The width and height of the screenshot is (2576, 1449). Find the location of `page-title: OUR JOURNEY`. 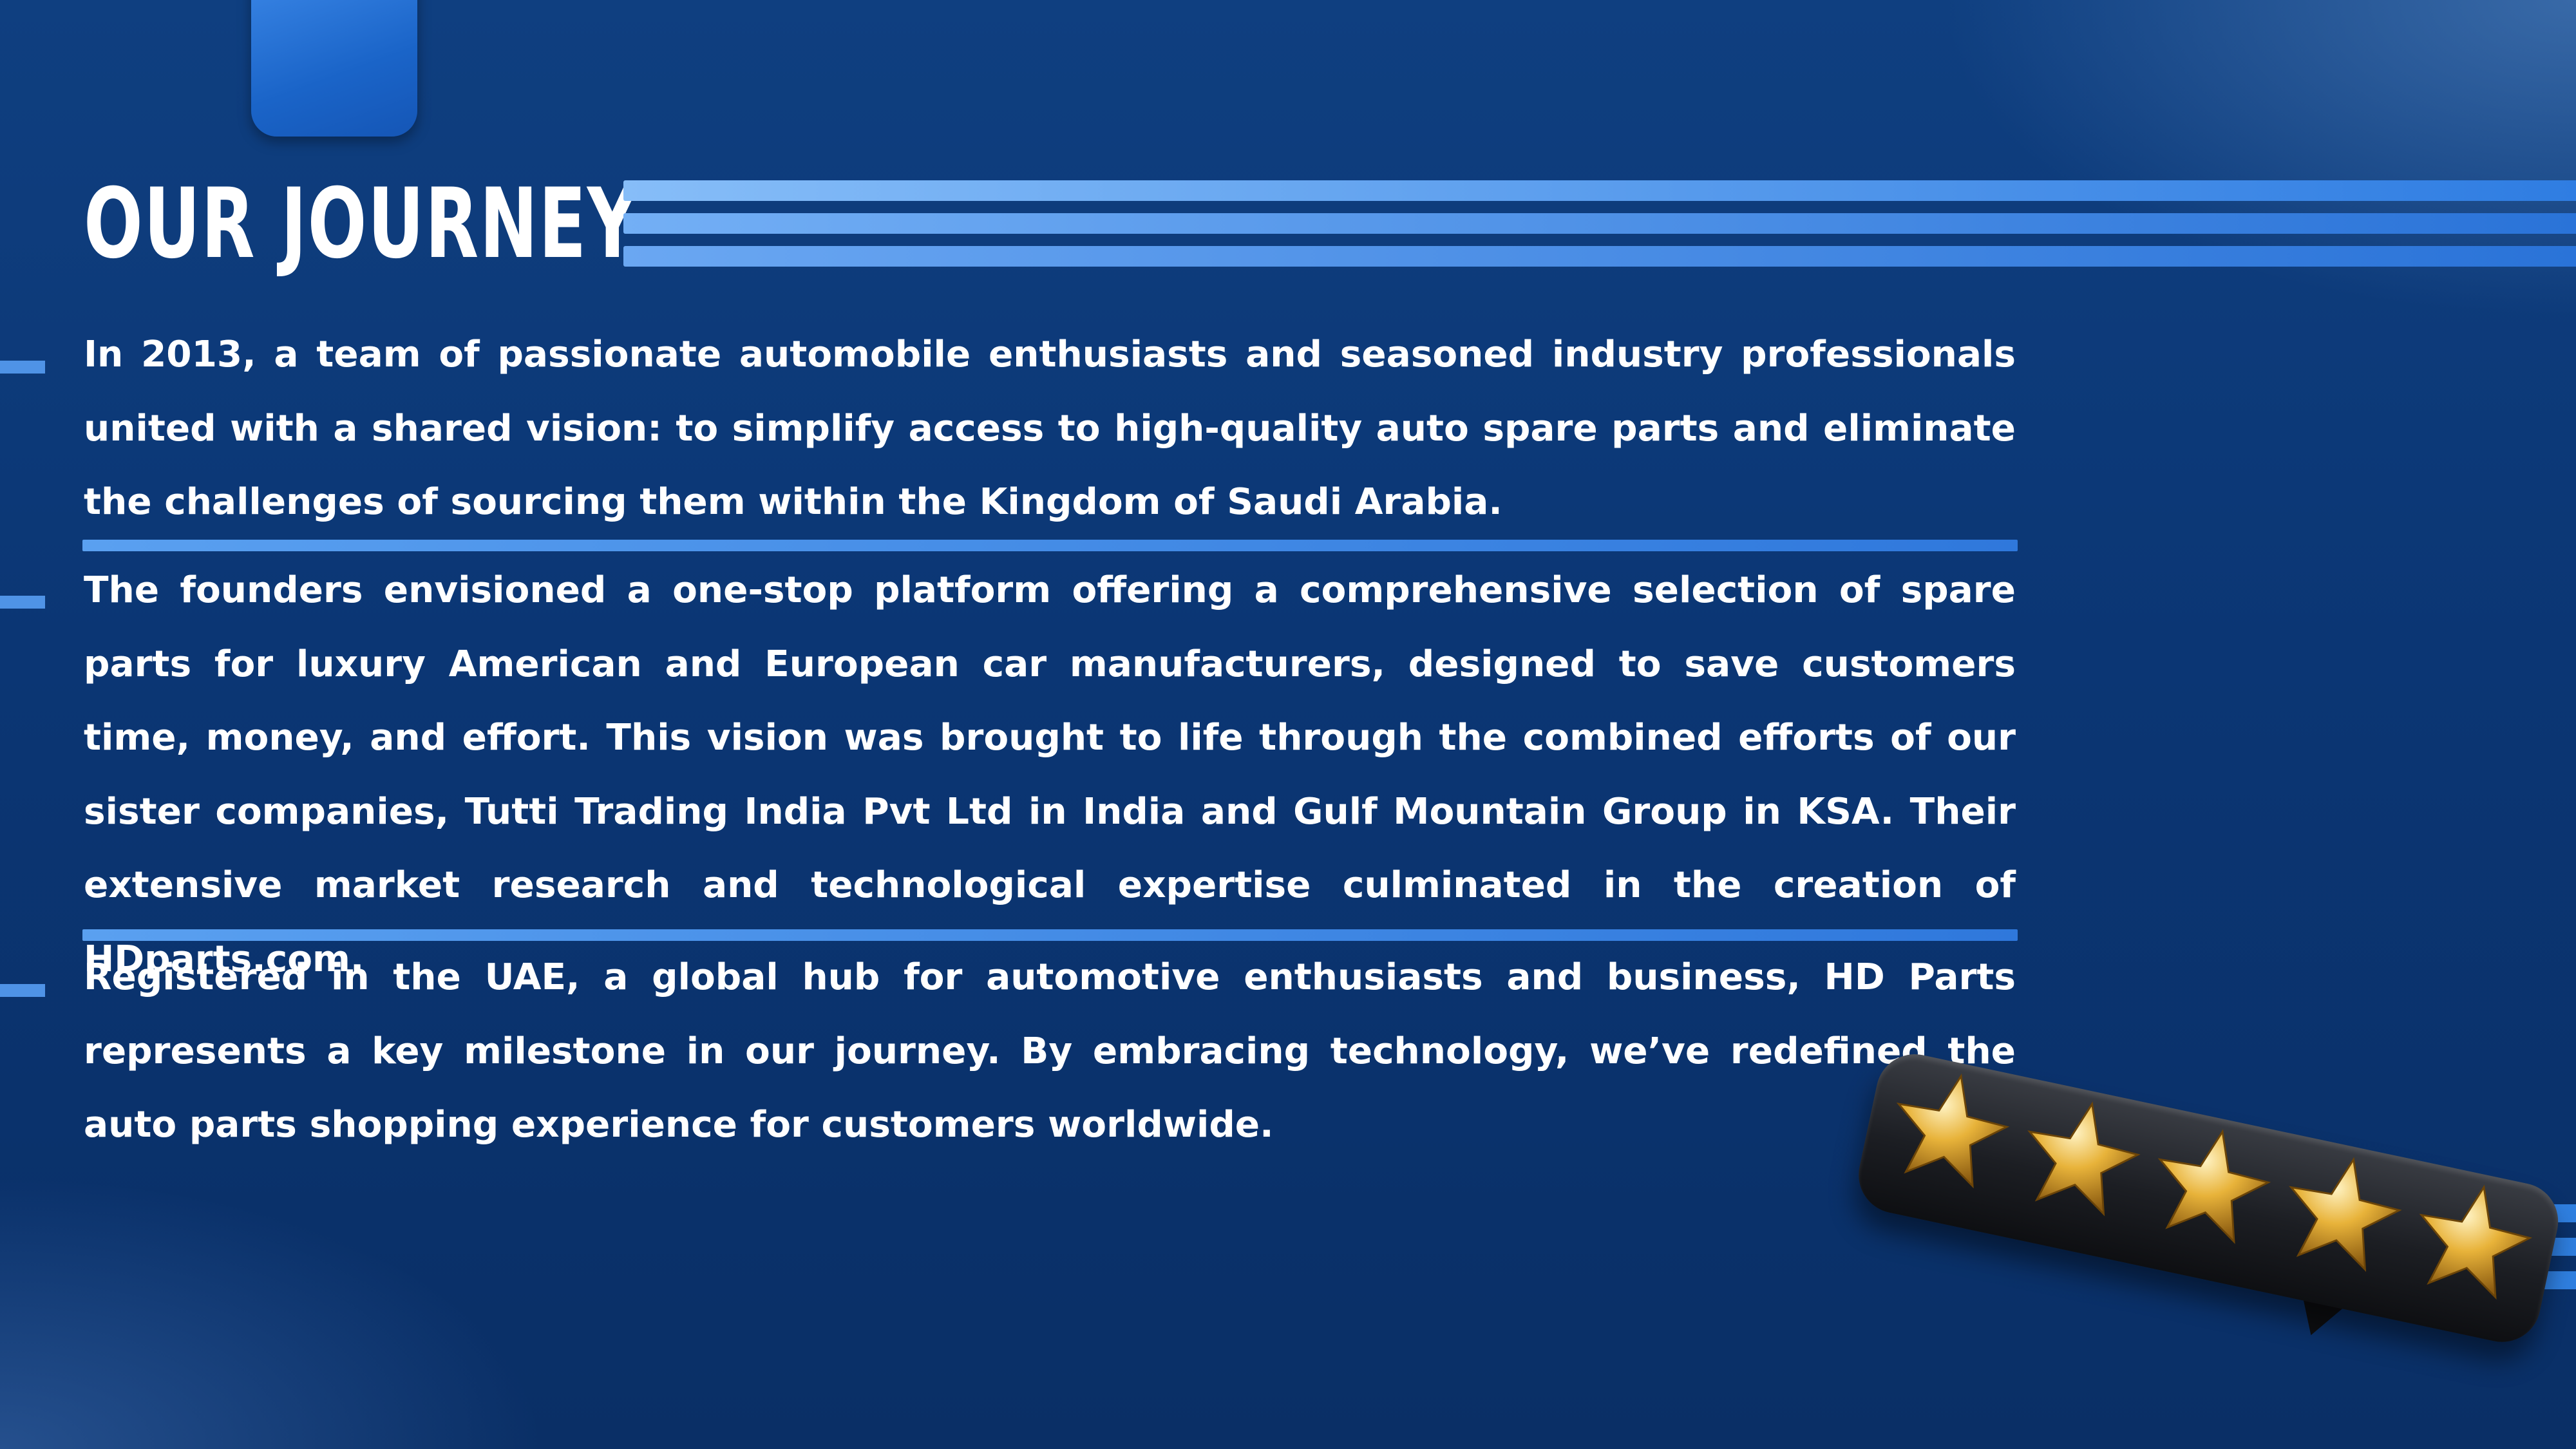

page-title: OUR JOURNEY is located at coordinates (362, 224).